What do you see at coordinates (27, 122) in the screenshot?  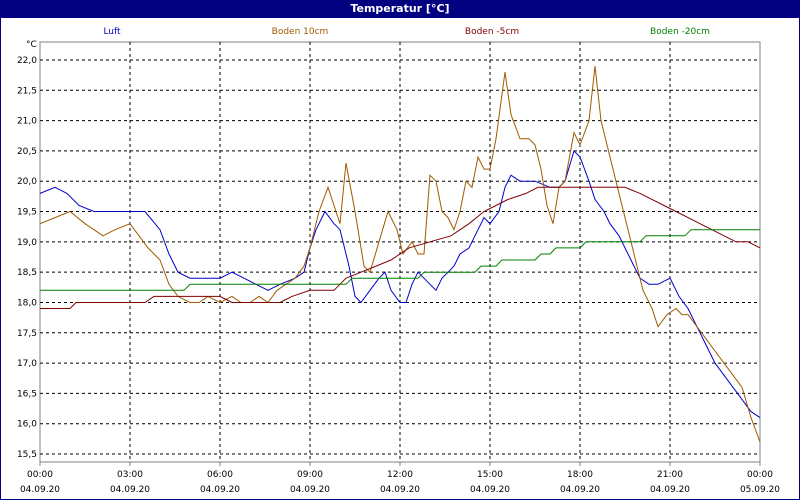 I see `y-tick-label: 21,0` at bounding box center [27, 122].